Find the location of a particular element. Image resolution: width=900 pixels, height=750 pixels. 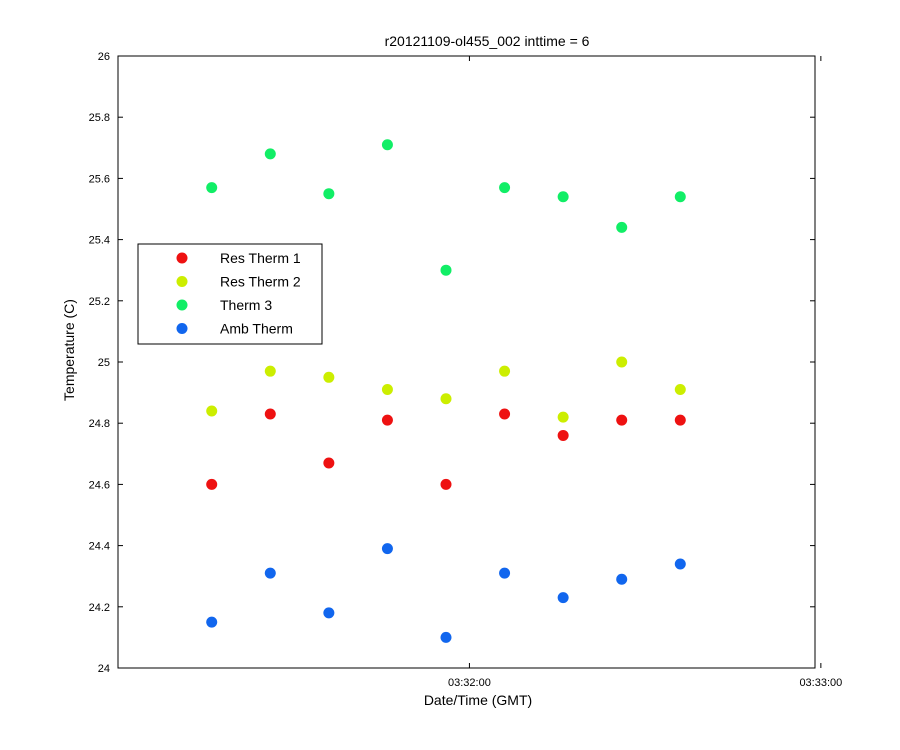

legend-label-res-therm-2: Res Therm 2 is located at coordinates (260, 282).